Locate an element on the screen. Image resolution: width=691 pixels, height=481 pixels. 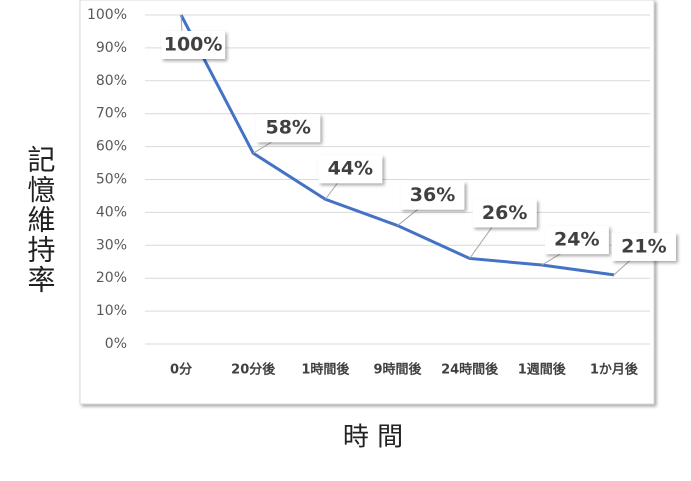
data-label: 21% is located at coordinates (643, 246).